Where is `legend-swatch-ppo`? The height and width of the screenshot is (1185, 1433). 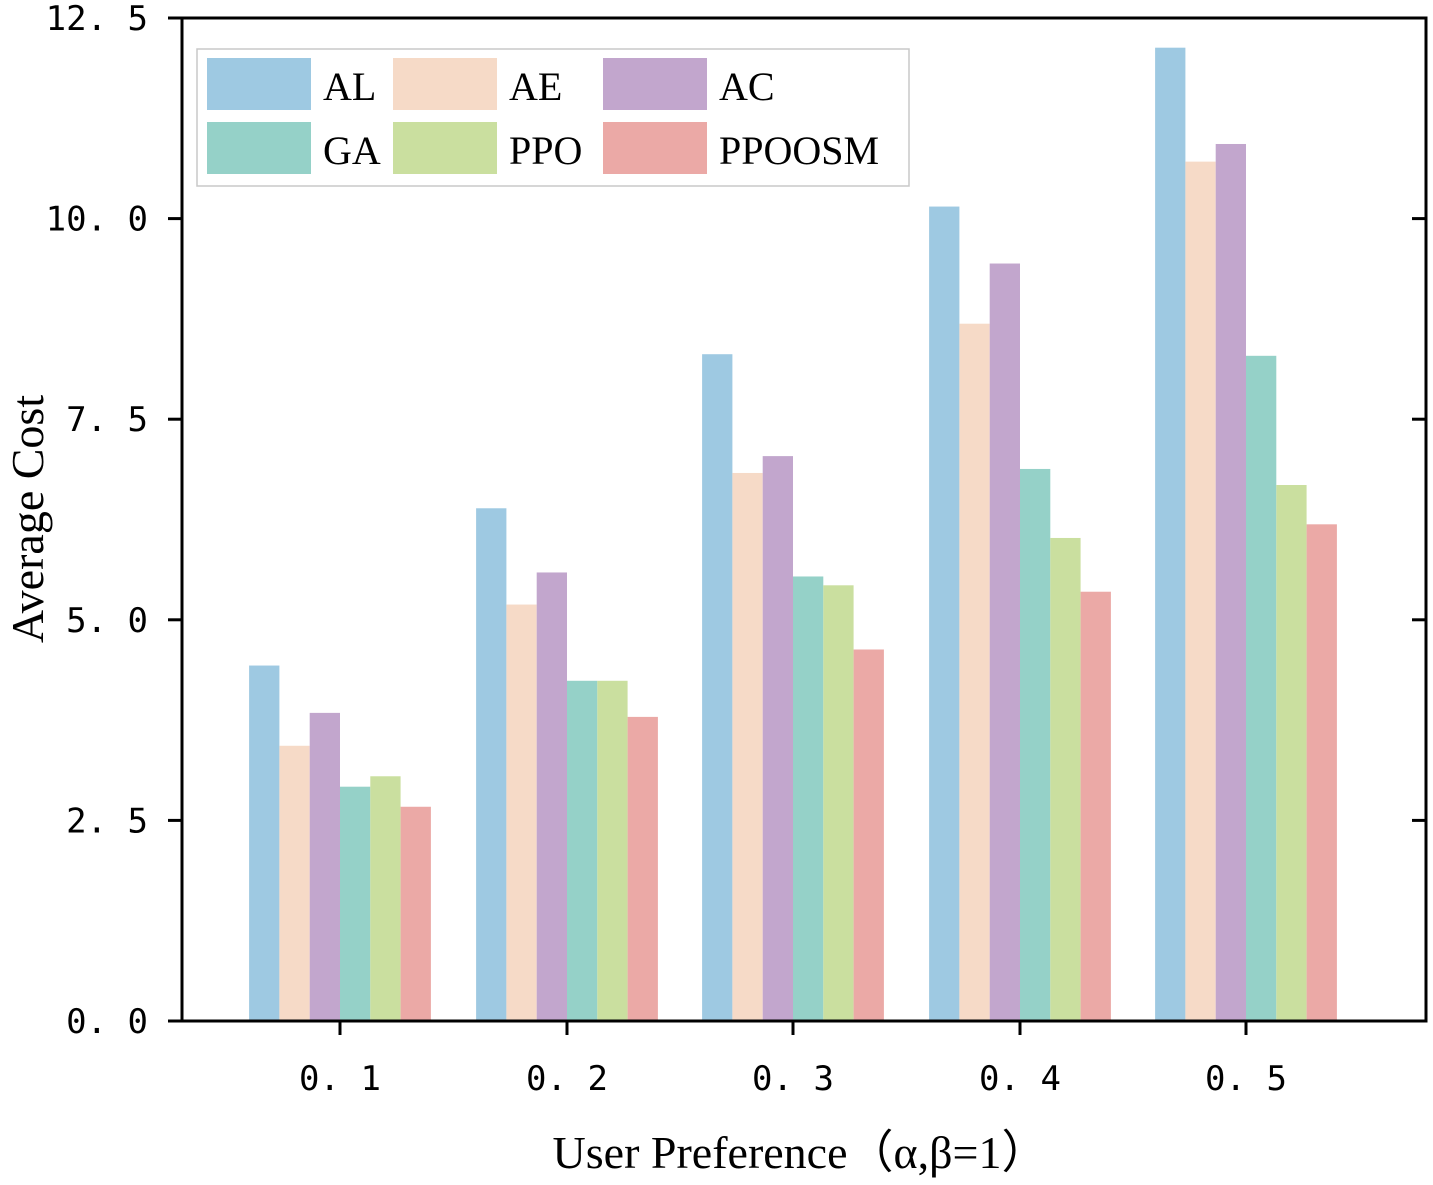 legend-swatch-ppo is located at coordinates (445, 148).